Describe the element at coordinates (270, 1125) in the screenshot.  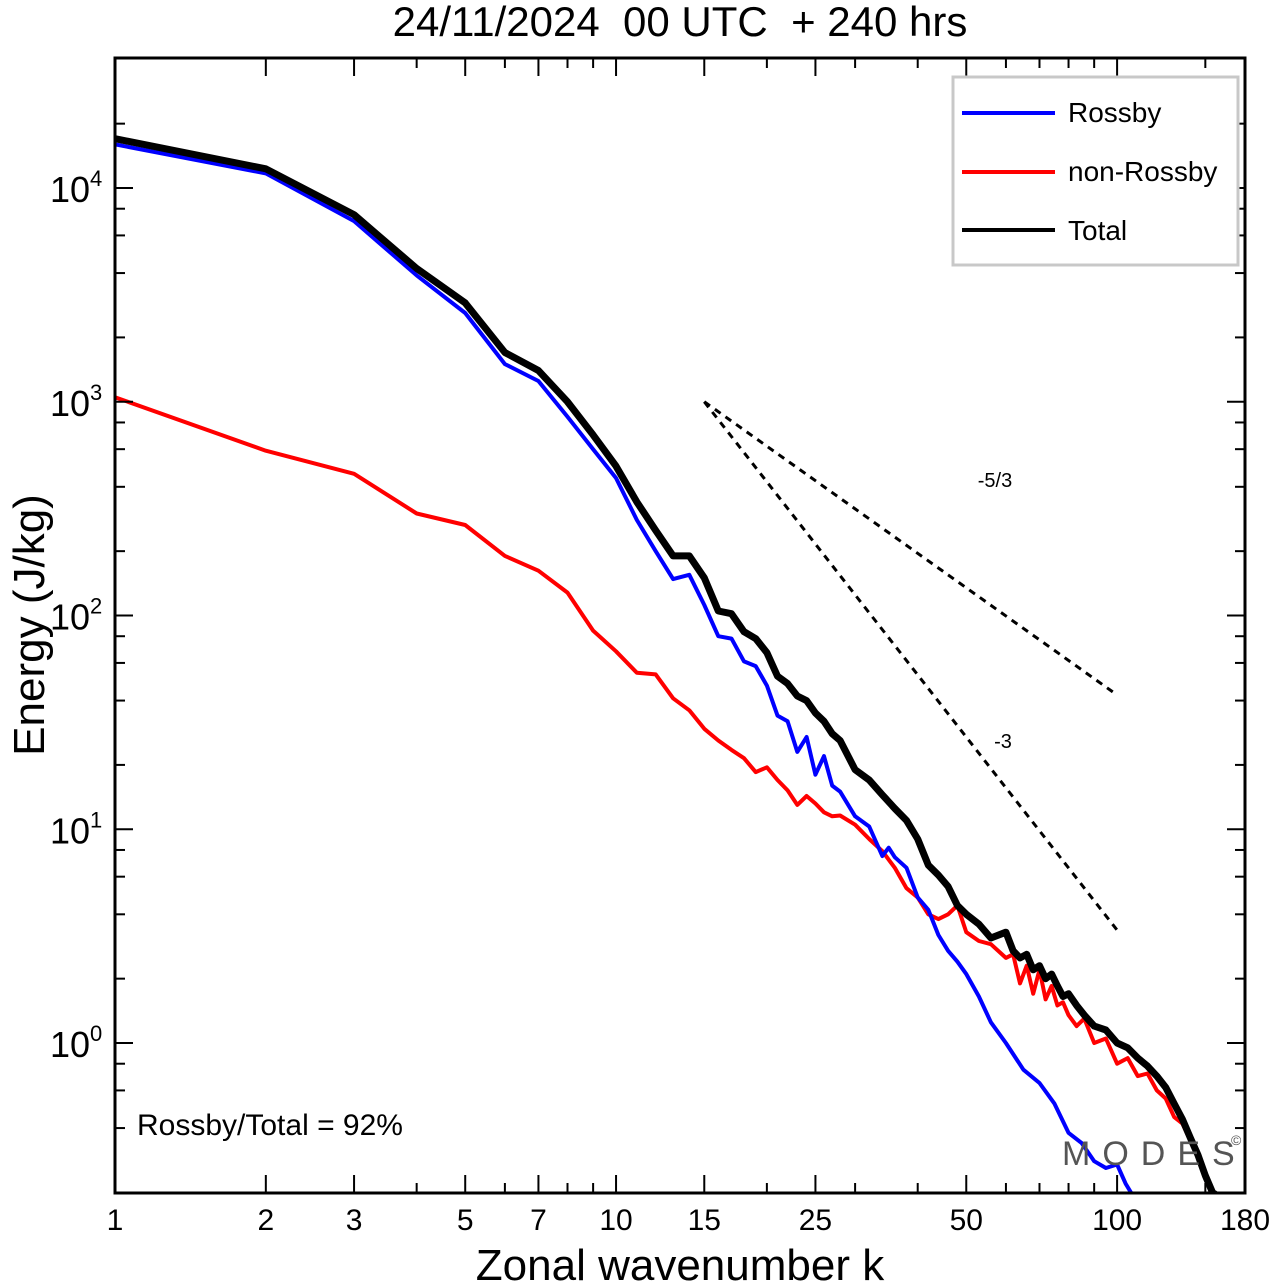
I see `ratio-annotation: Rossby/Total = 92%` at that location.